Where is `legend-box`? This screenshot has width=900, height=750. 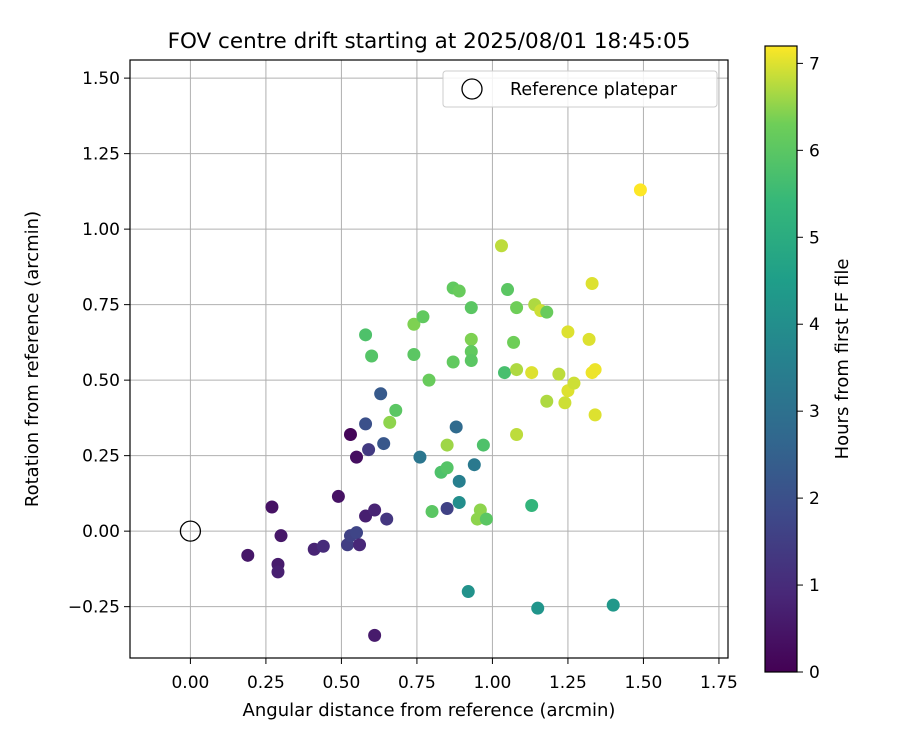 legend-box is located at coordinates (580, 89).